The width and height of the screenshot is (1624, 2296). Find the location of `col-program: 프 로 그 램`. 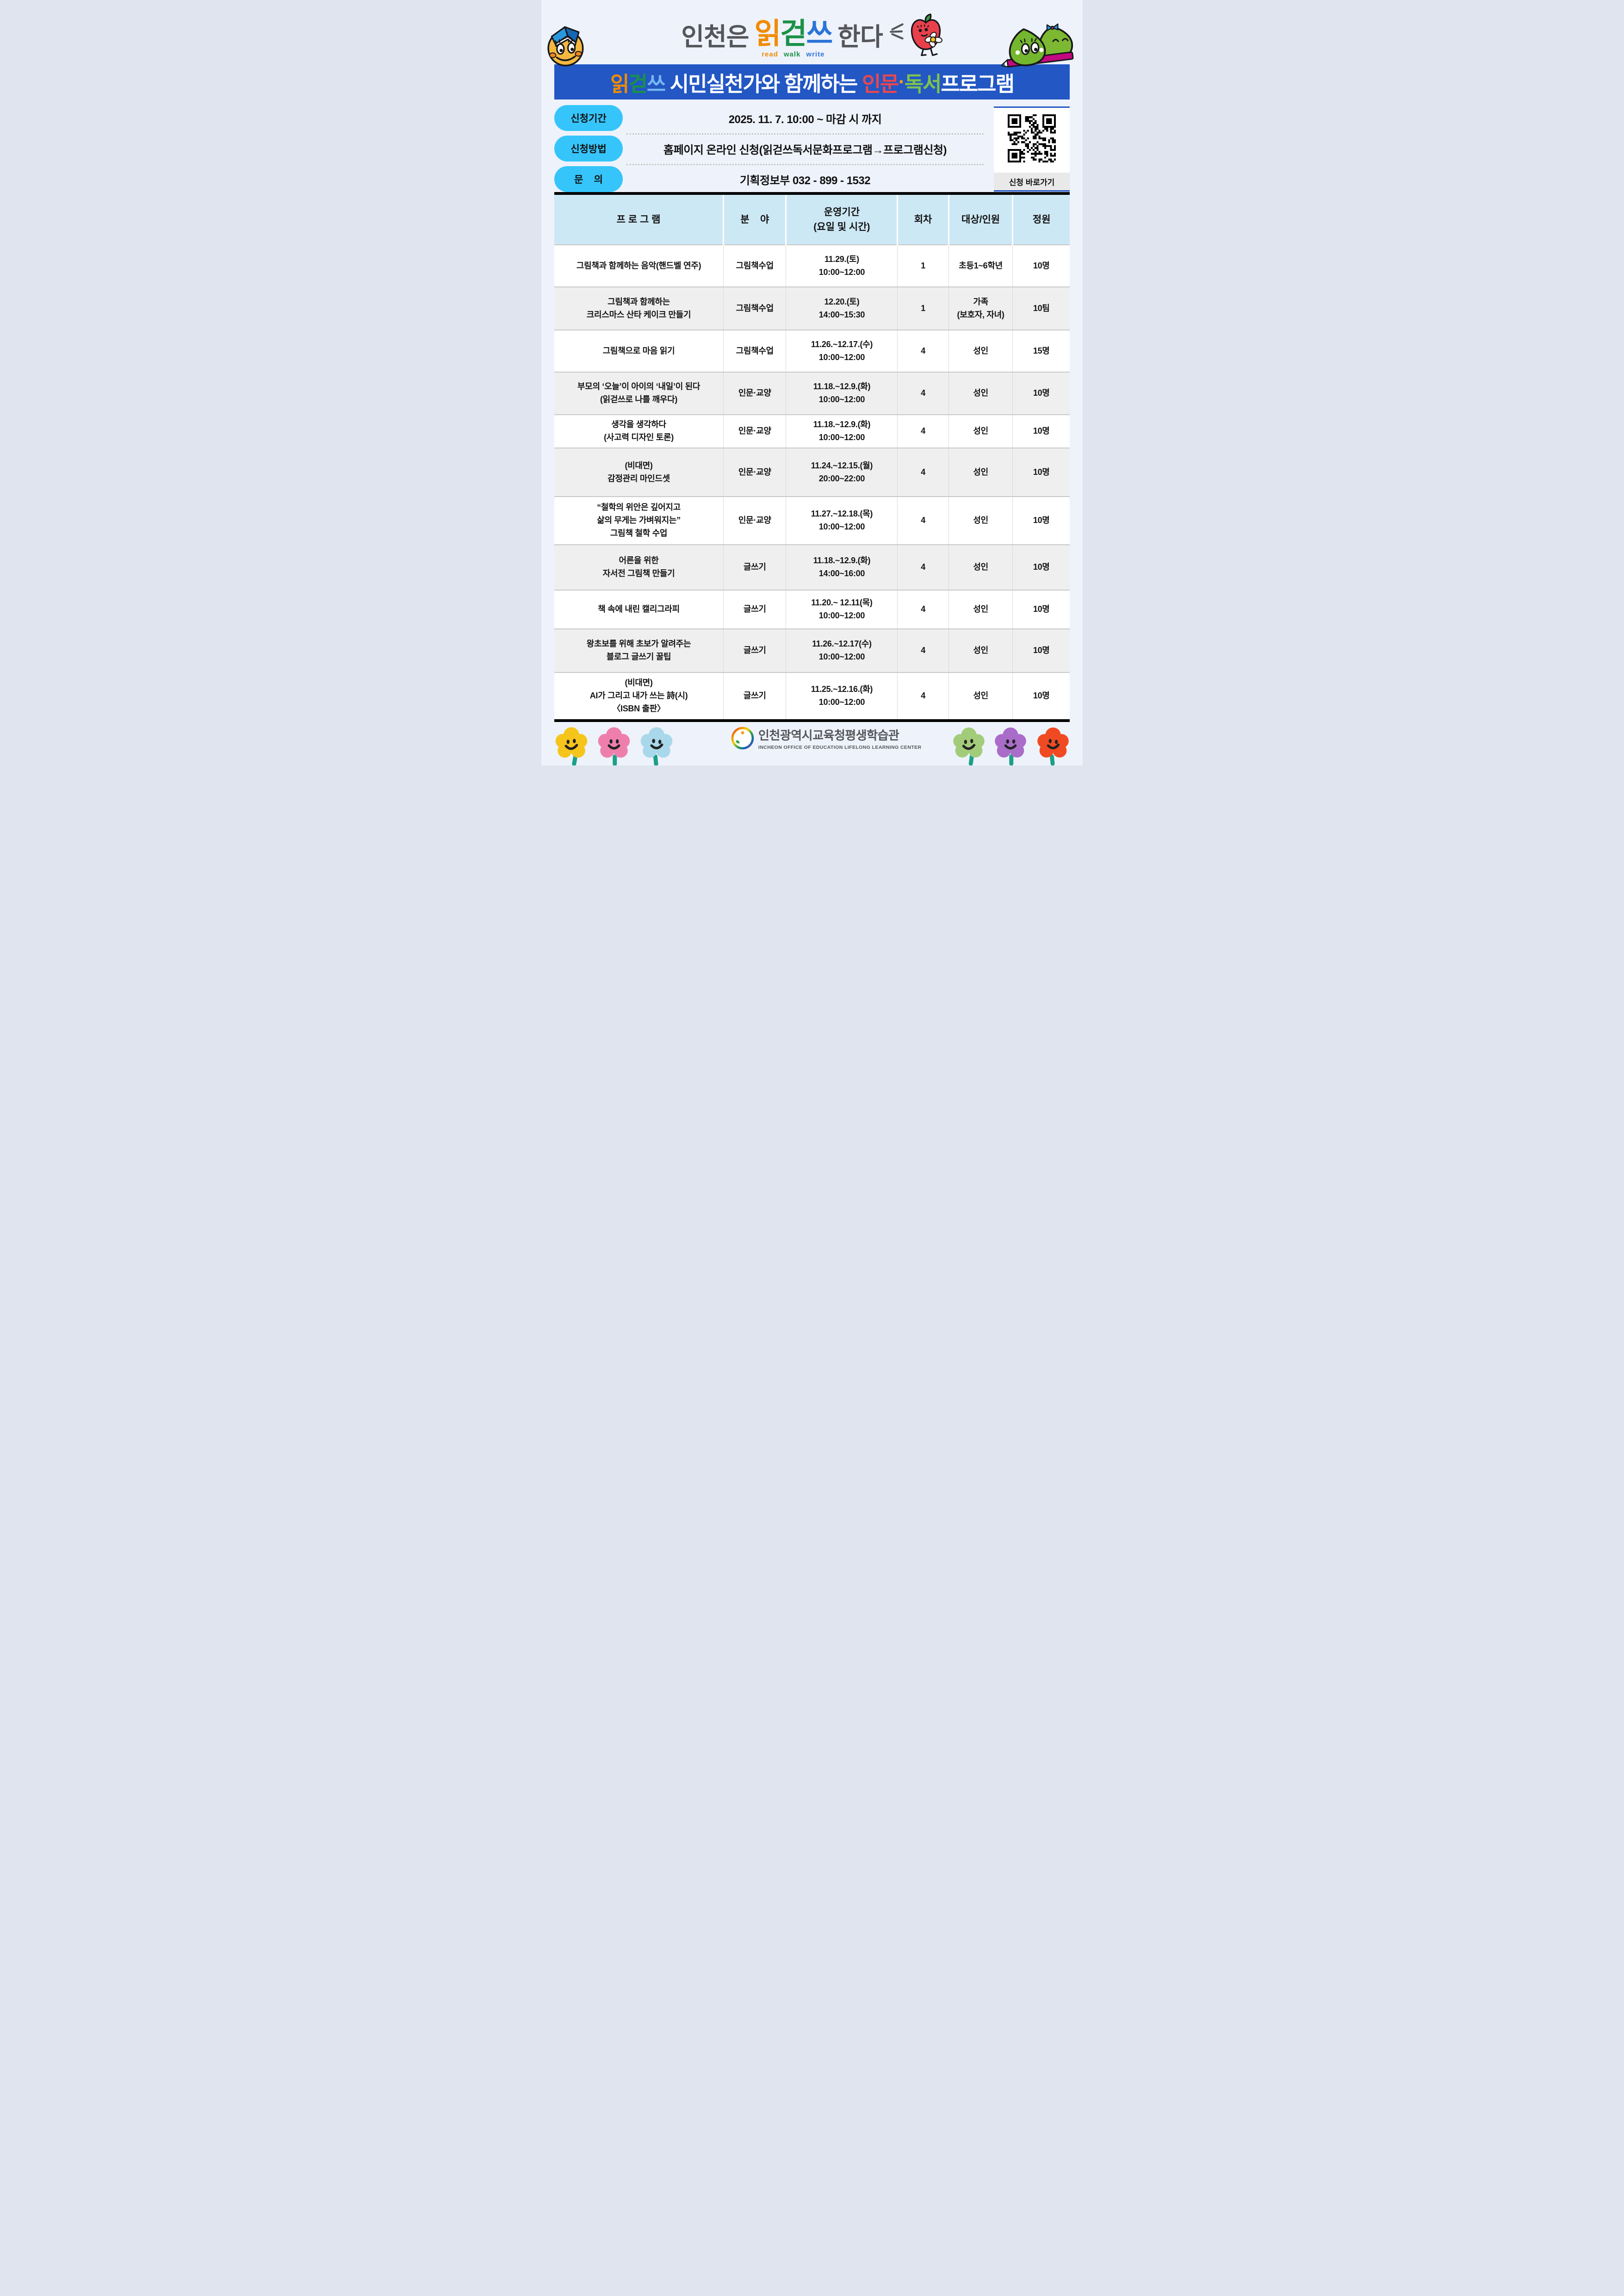

col-program: 프 로 그 램 is located at coordinates (639, 219).